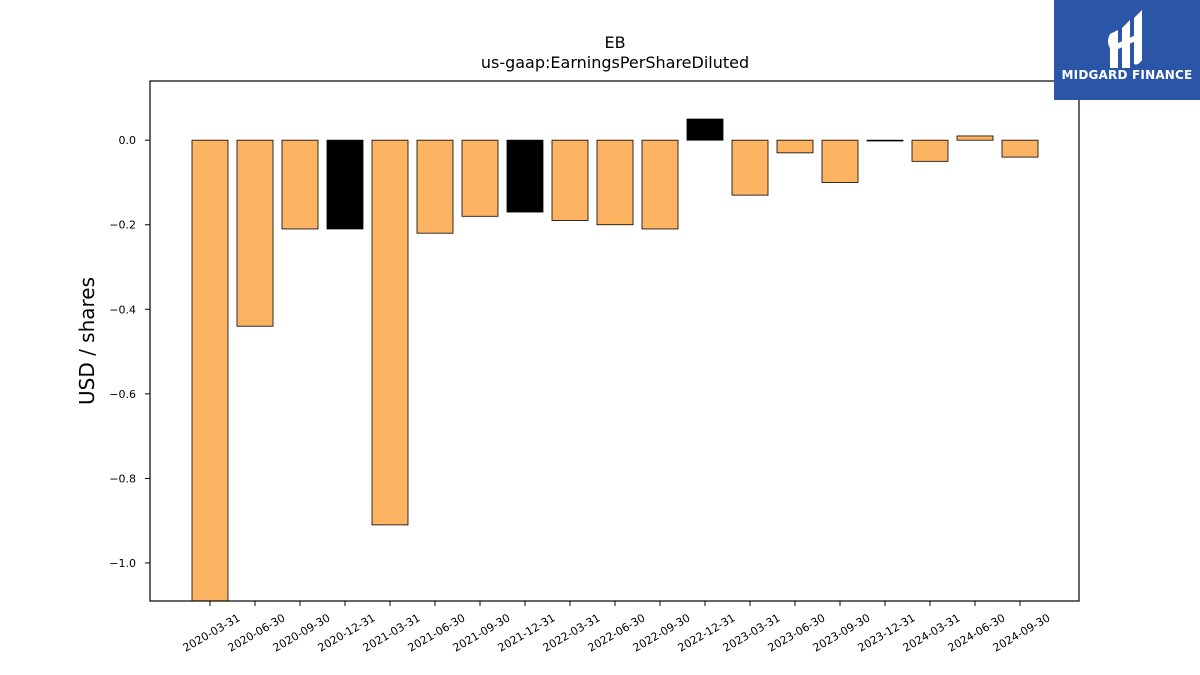 This screenshot has width=1200, height=675. I want to click on y-tick-label: −0.4, so click(122, 309).